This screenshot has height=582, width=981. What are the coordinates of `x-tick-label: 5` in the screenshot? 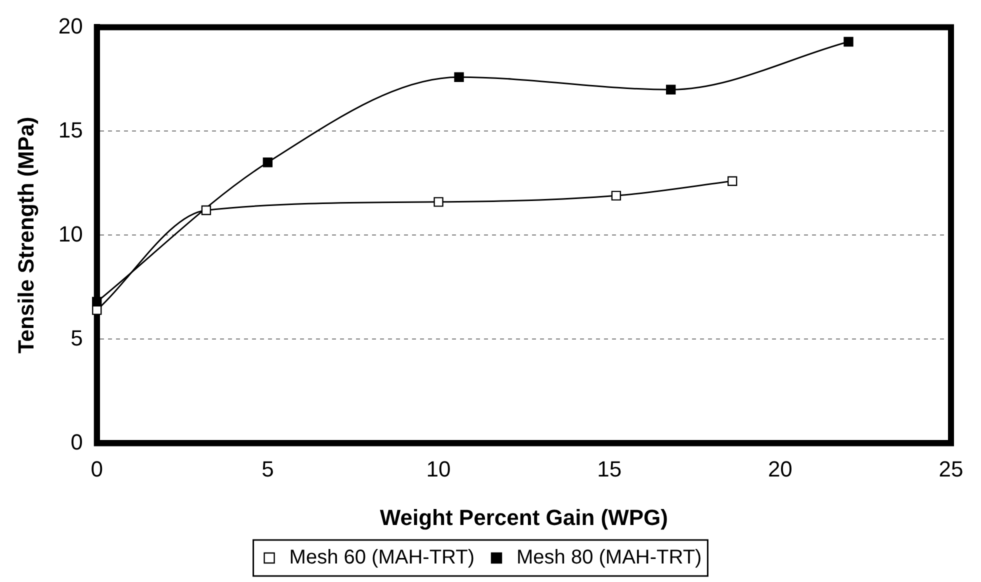 It's located at (268, 469).